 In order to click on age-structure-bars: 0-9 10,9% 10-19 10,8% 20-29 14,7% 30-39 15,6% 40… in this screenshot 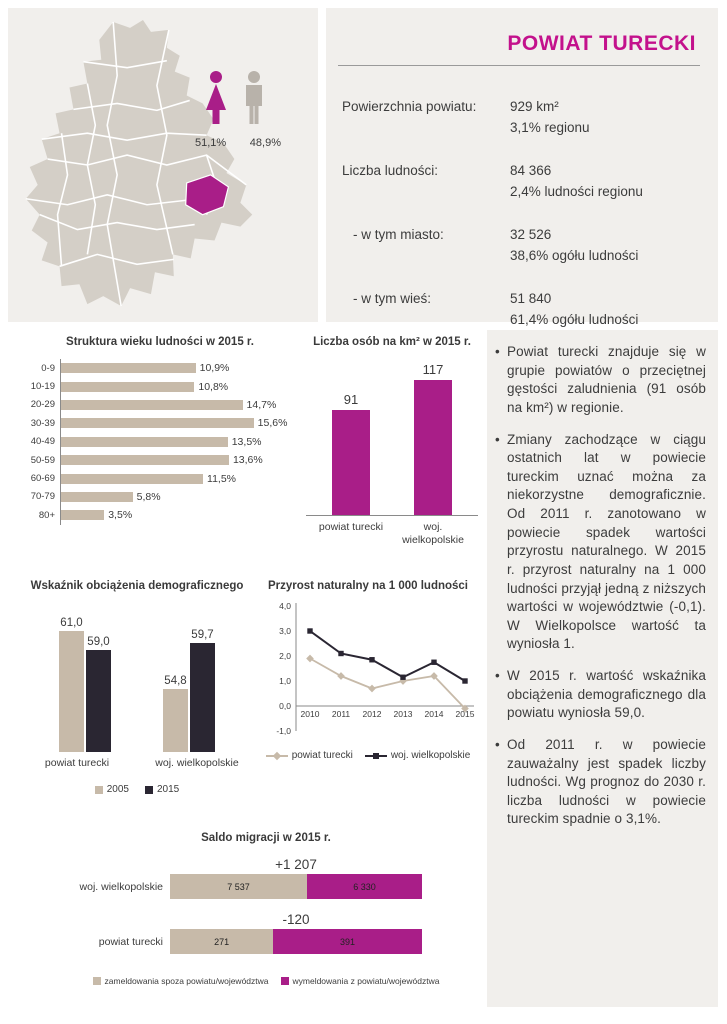, I will do `click(160, 442)`.